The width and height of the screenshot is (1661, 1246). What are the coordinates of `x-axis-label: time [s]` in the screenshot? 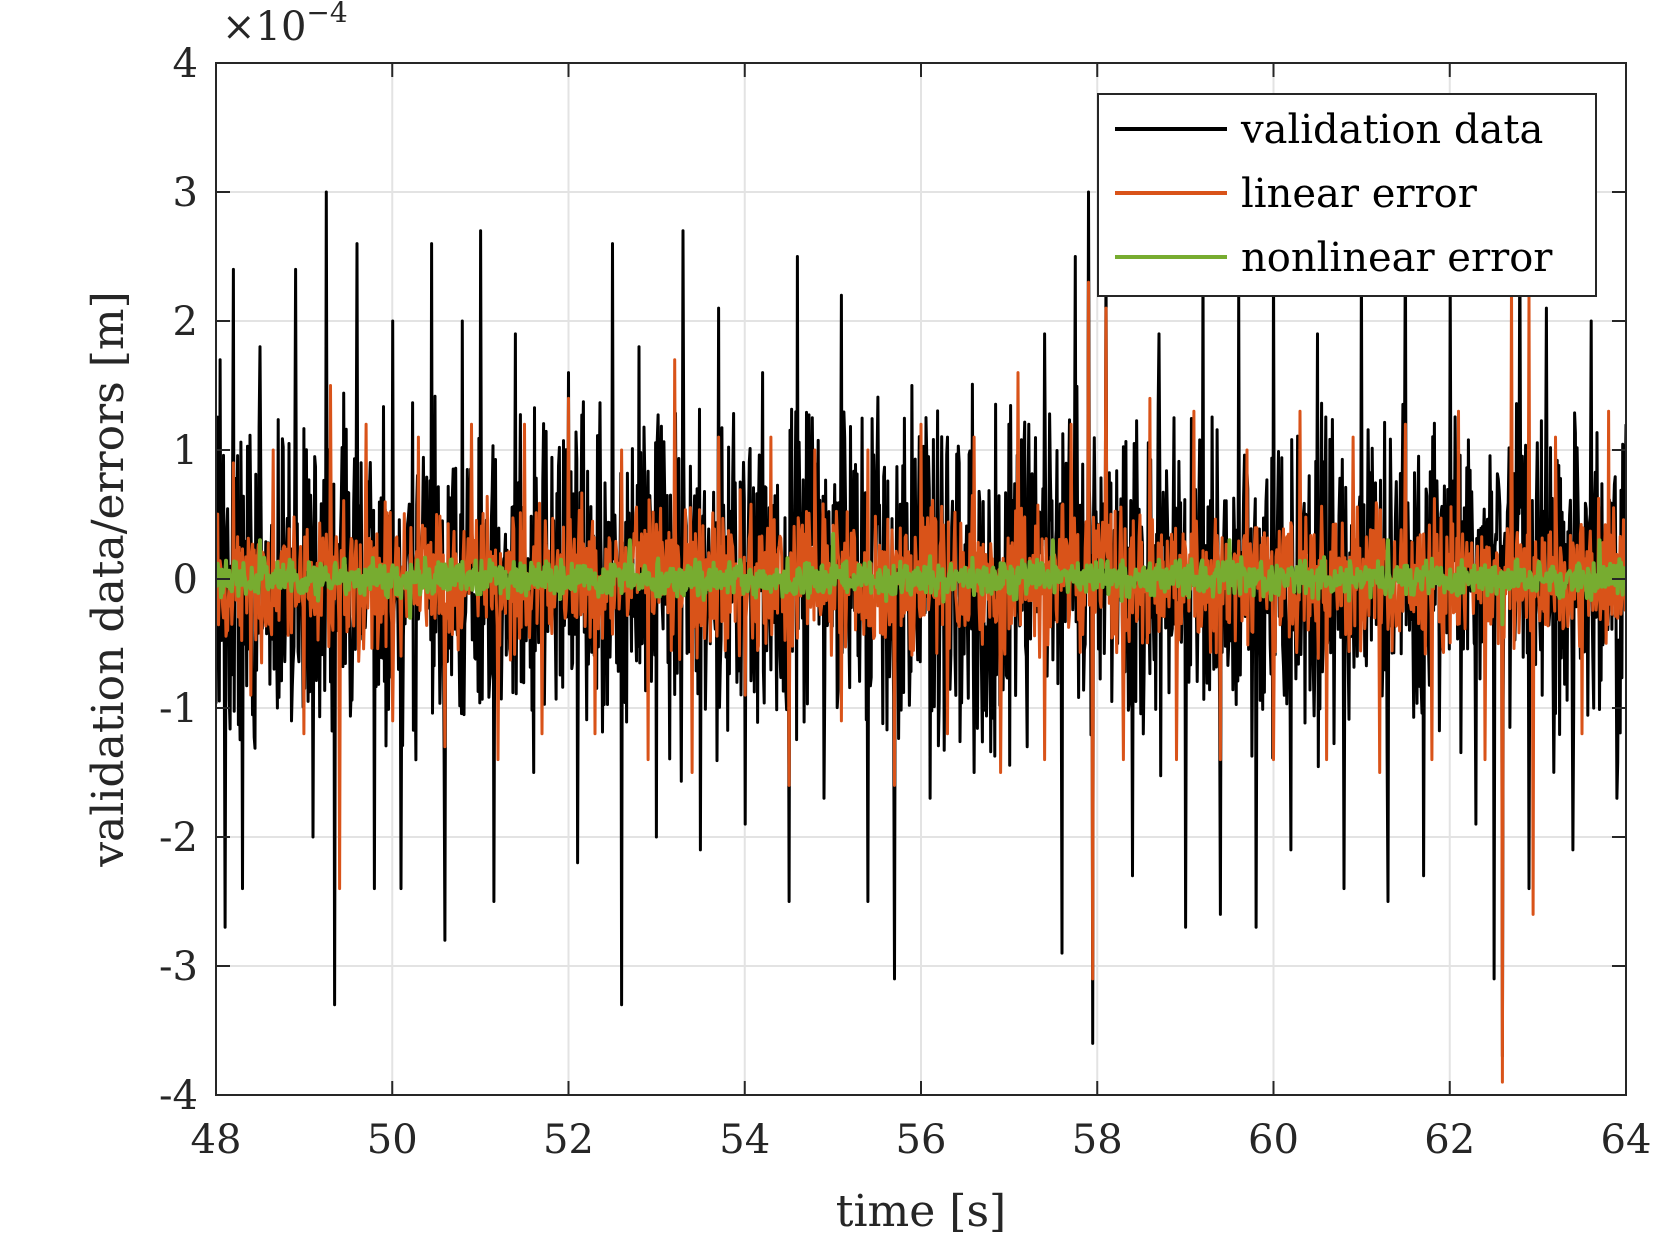 It's located at (921, 1211).